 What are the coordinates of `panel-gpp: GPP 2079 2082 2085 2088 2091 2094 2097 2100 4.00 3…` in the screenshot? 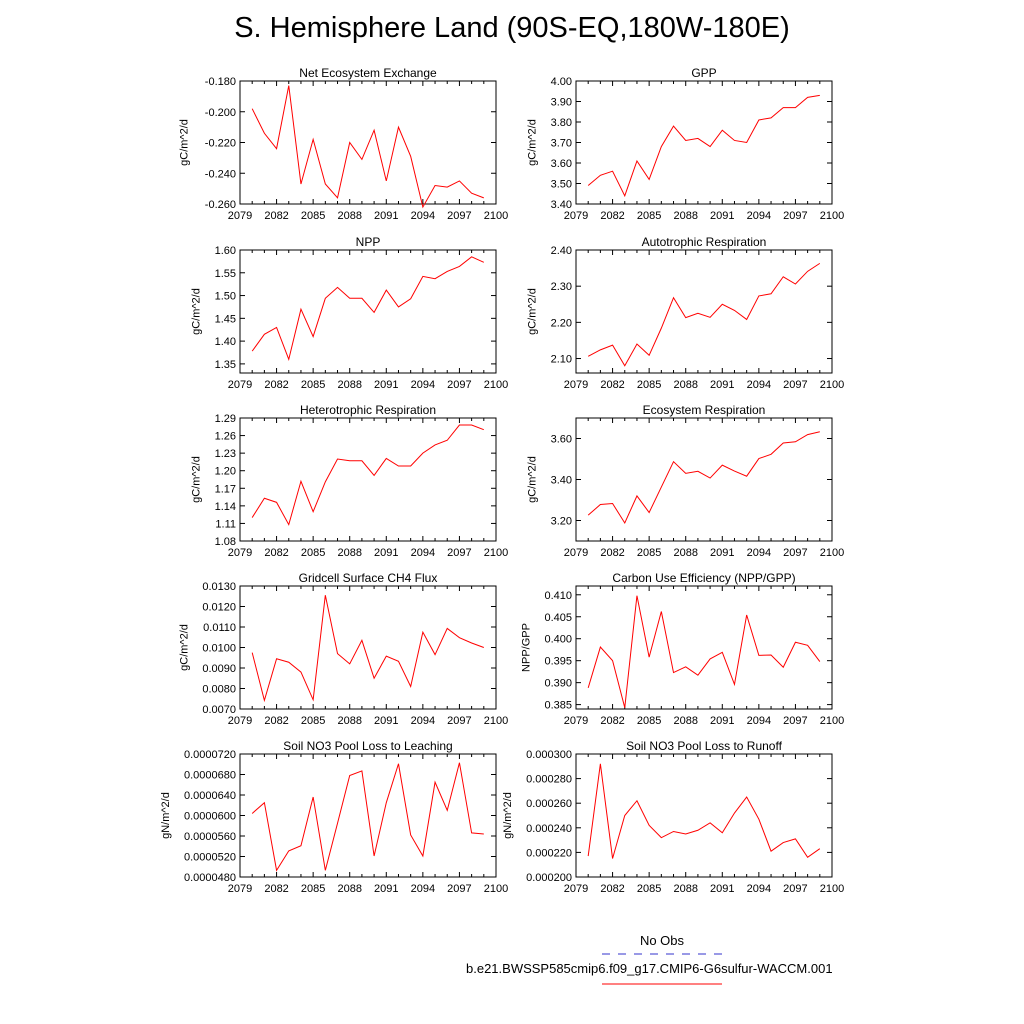 It's located at (686, 144).